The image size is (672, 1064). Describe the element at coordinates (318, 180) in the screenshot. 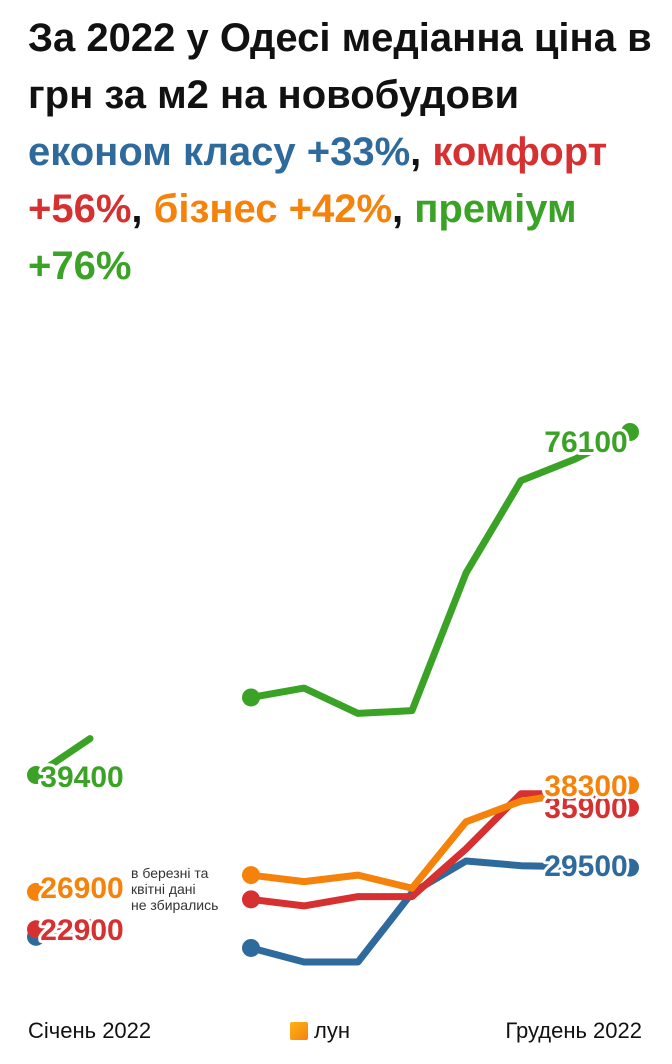

I see `title-comfort: комфорт +56%` at that location.